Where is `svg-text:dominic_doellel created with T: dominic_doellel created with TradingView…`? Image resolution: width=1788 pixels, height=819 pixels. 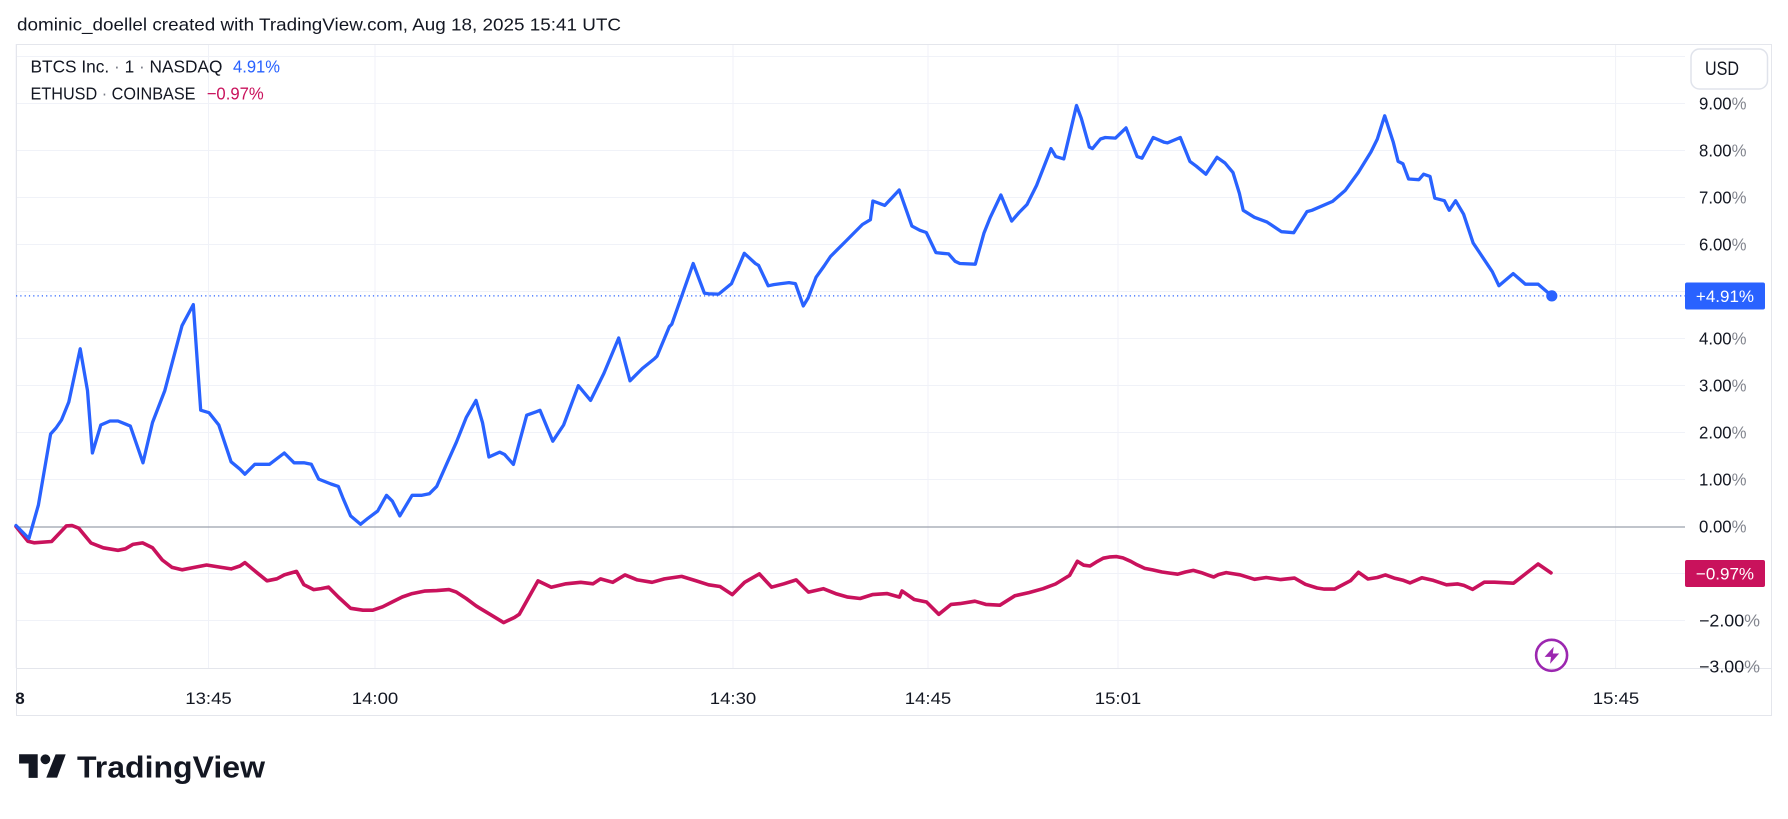 svg-text:dominic_doellel created with T: dominic_doellel created with TradingView… is located at coordinates (319, 25).